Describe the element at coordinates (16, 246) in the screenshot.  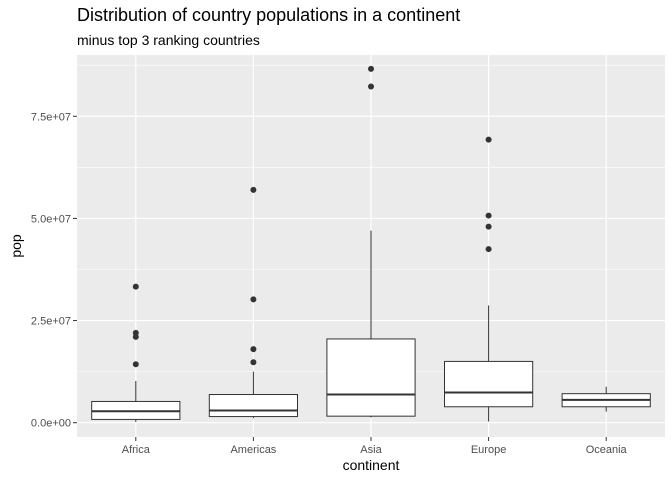
I see `y-axis-title: pop` at that location.